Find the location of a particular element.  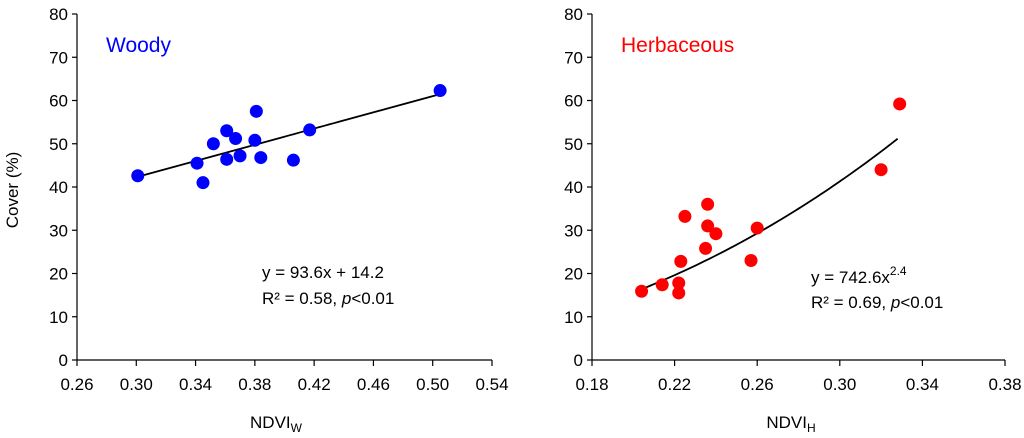

woody-x-tick-label: 0.26 is located at coordinates (76, 384).